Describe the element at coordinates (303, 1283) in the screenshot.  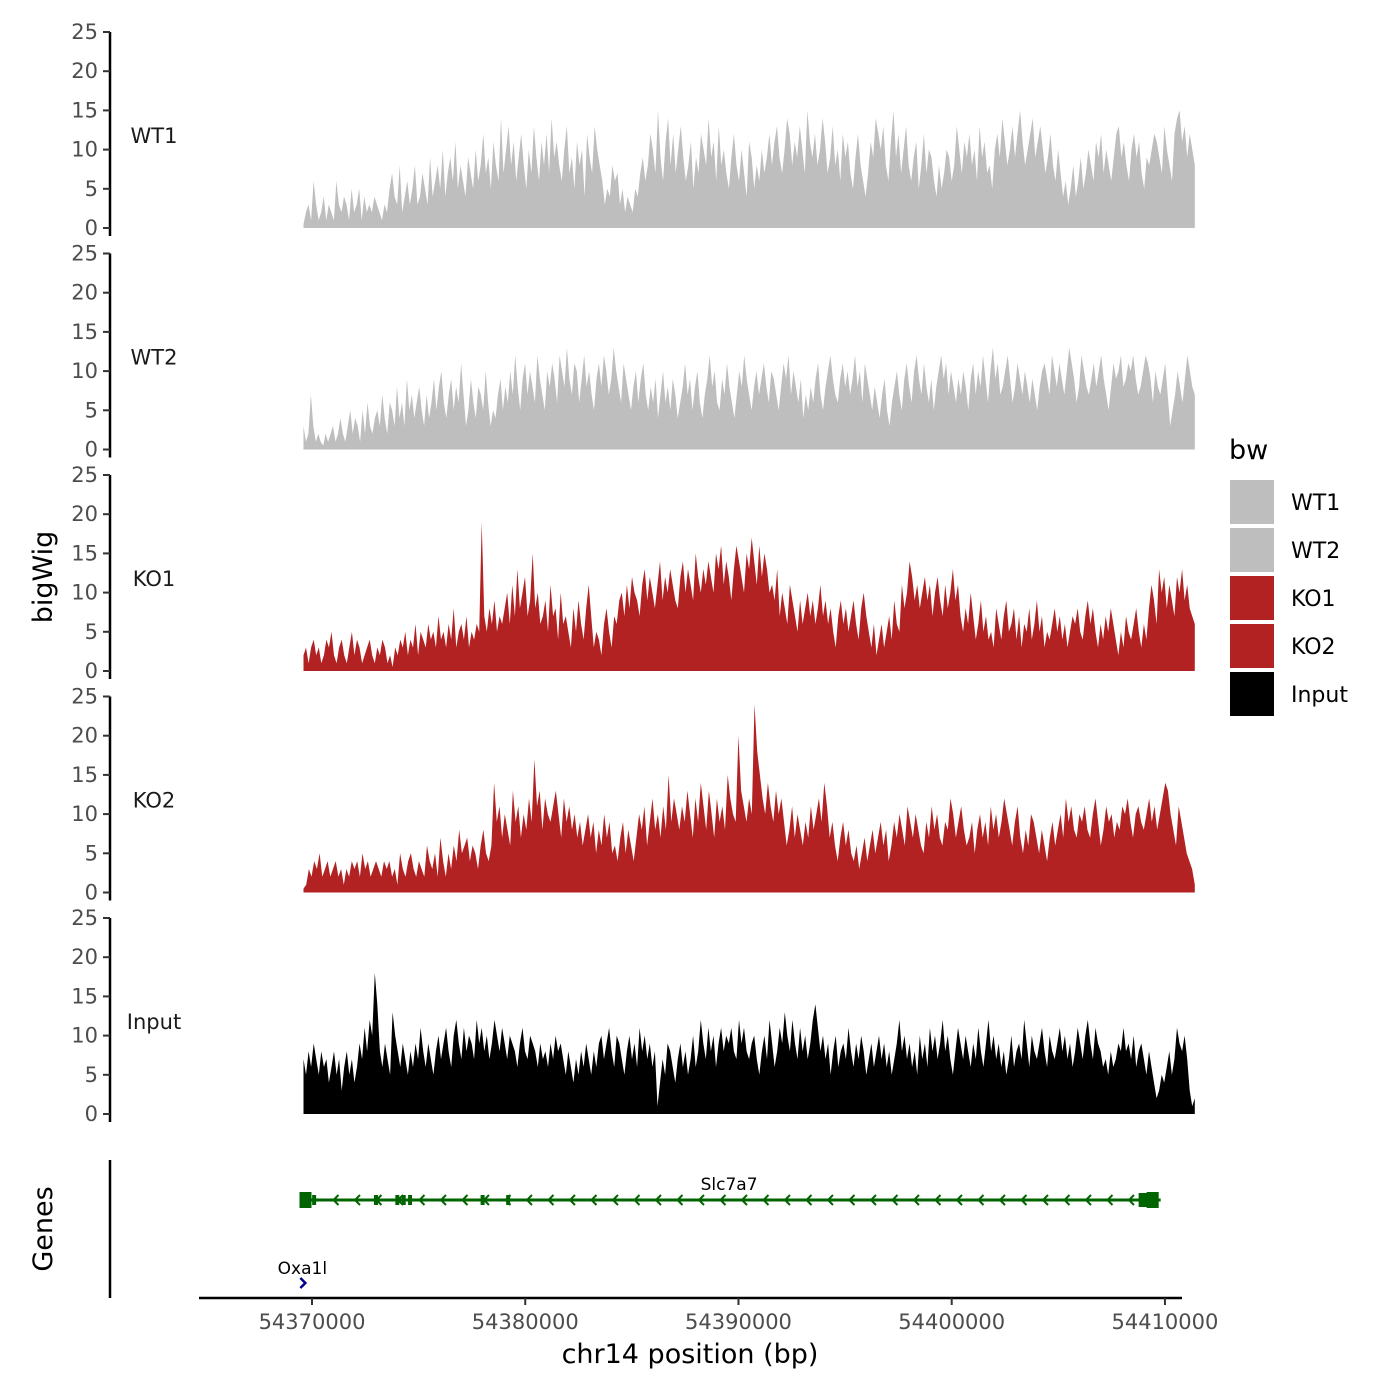
I see `gene-body-oxa1l` at that location.